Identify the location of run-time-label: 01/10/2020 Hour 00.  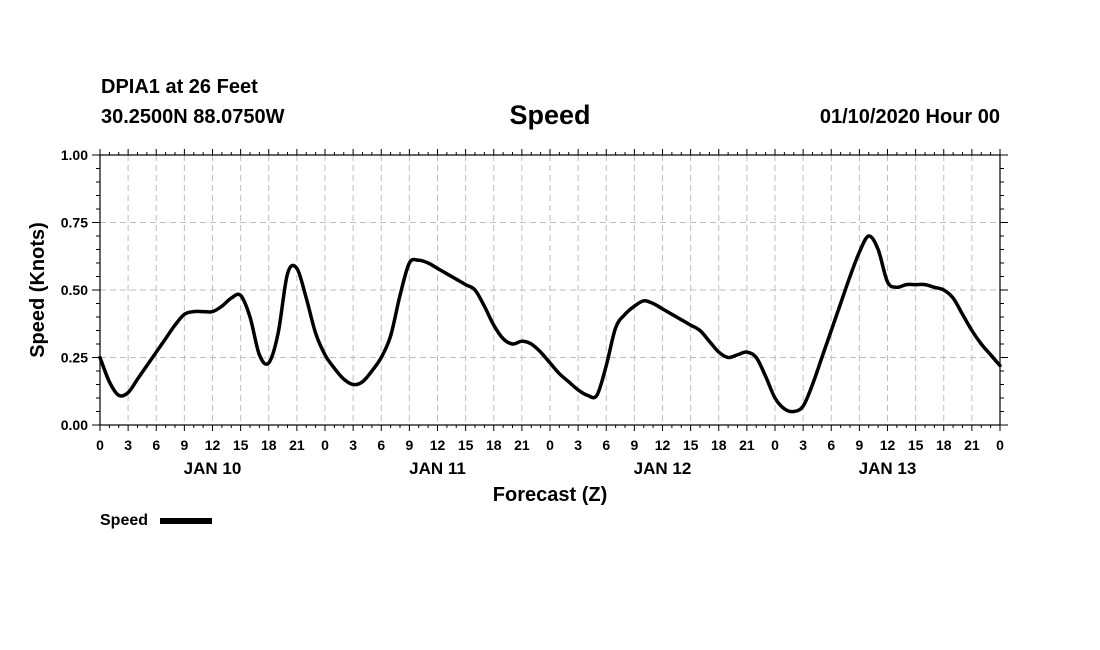
(909, 117).